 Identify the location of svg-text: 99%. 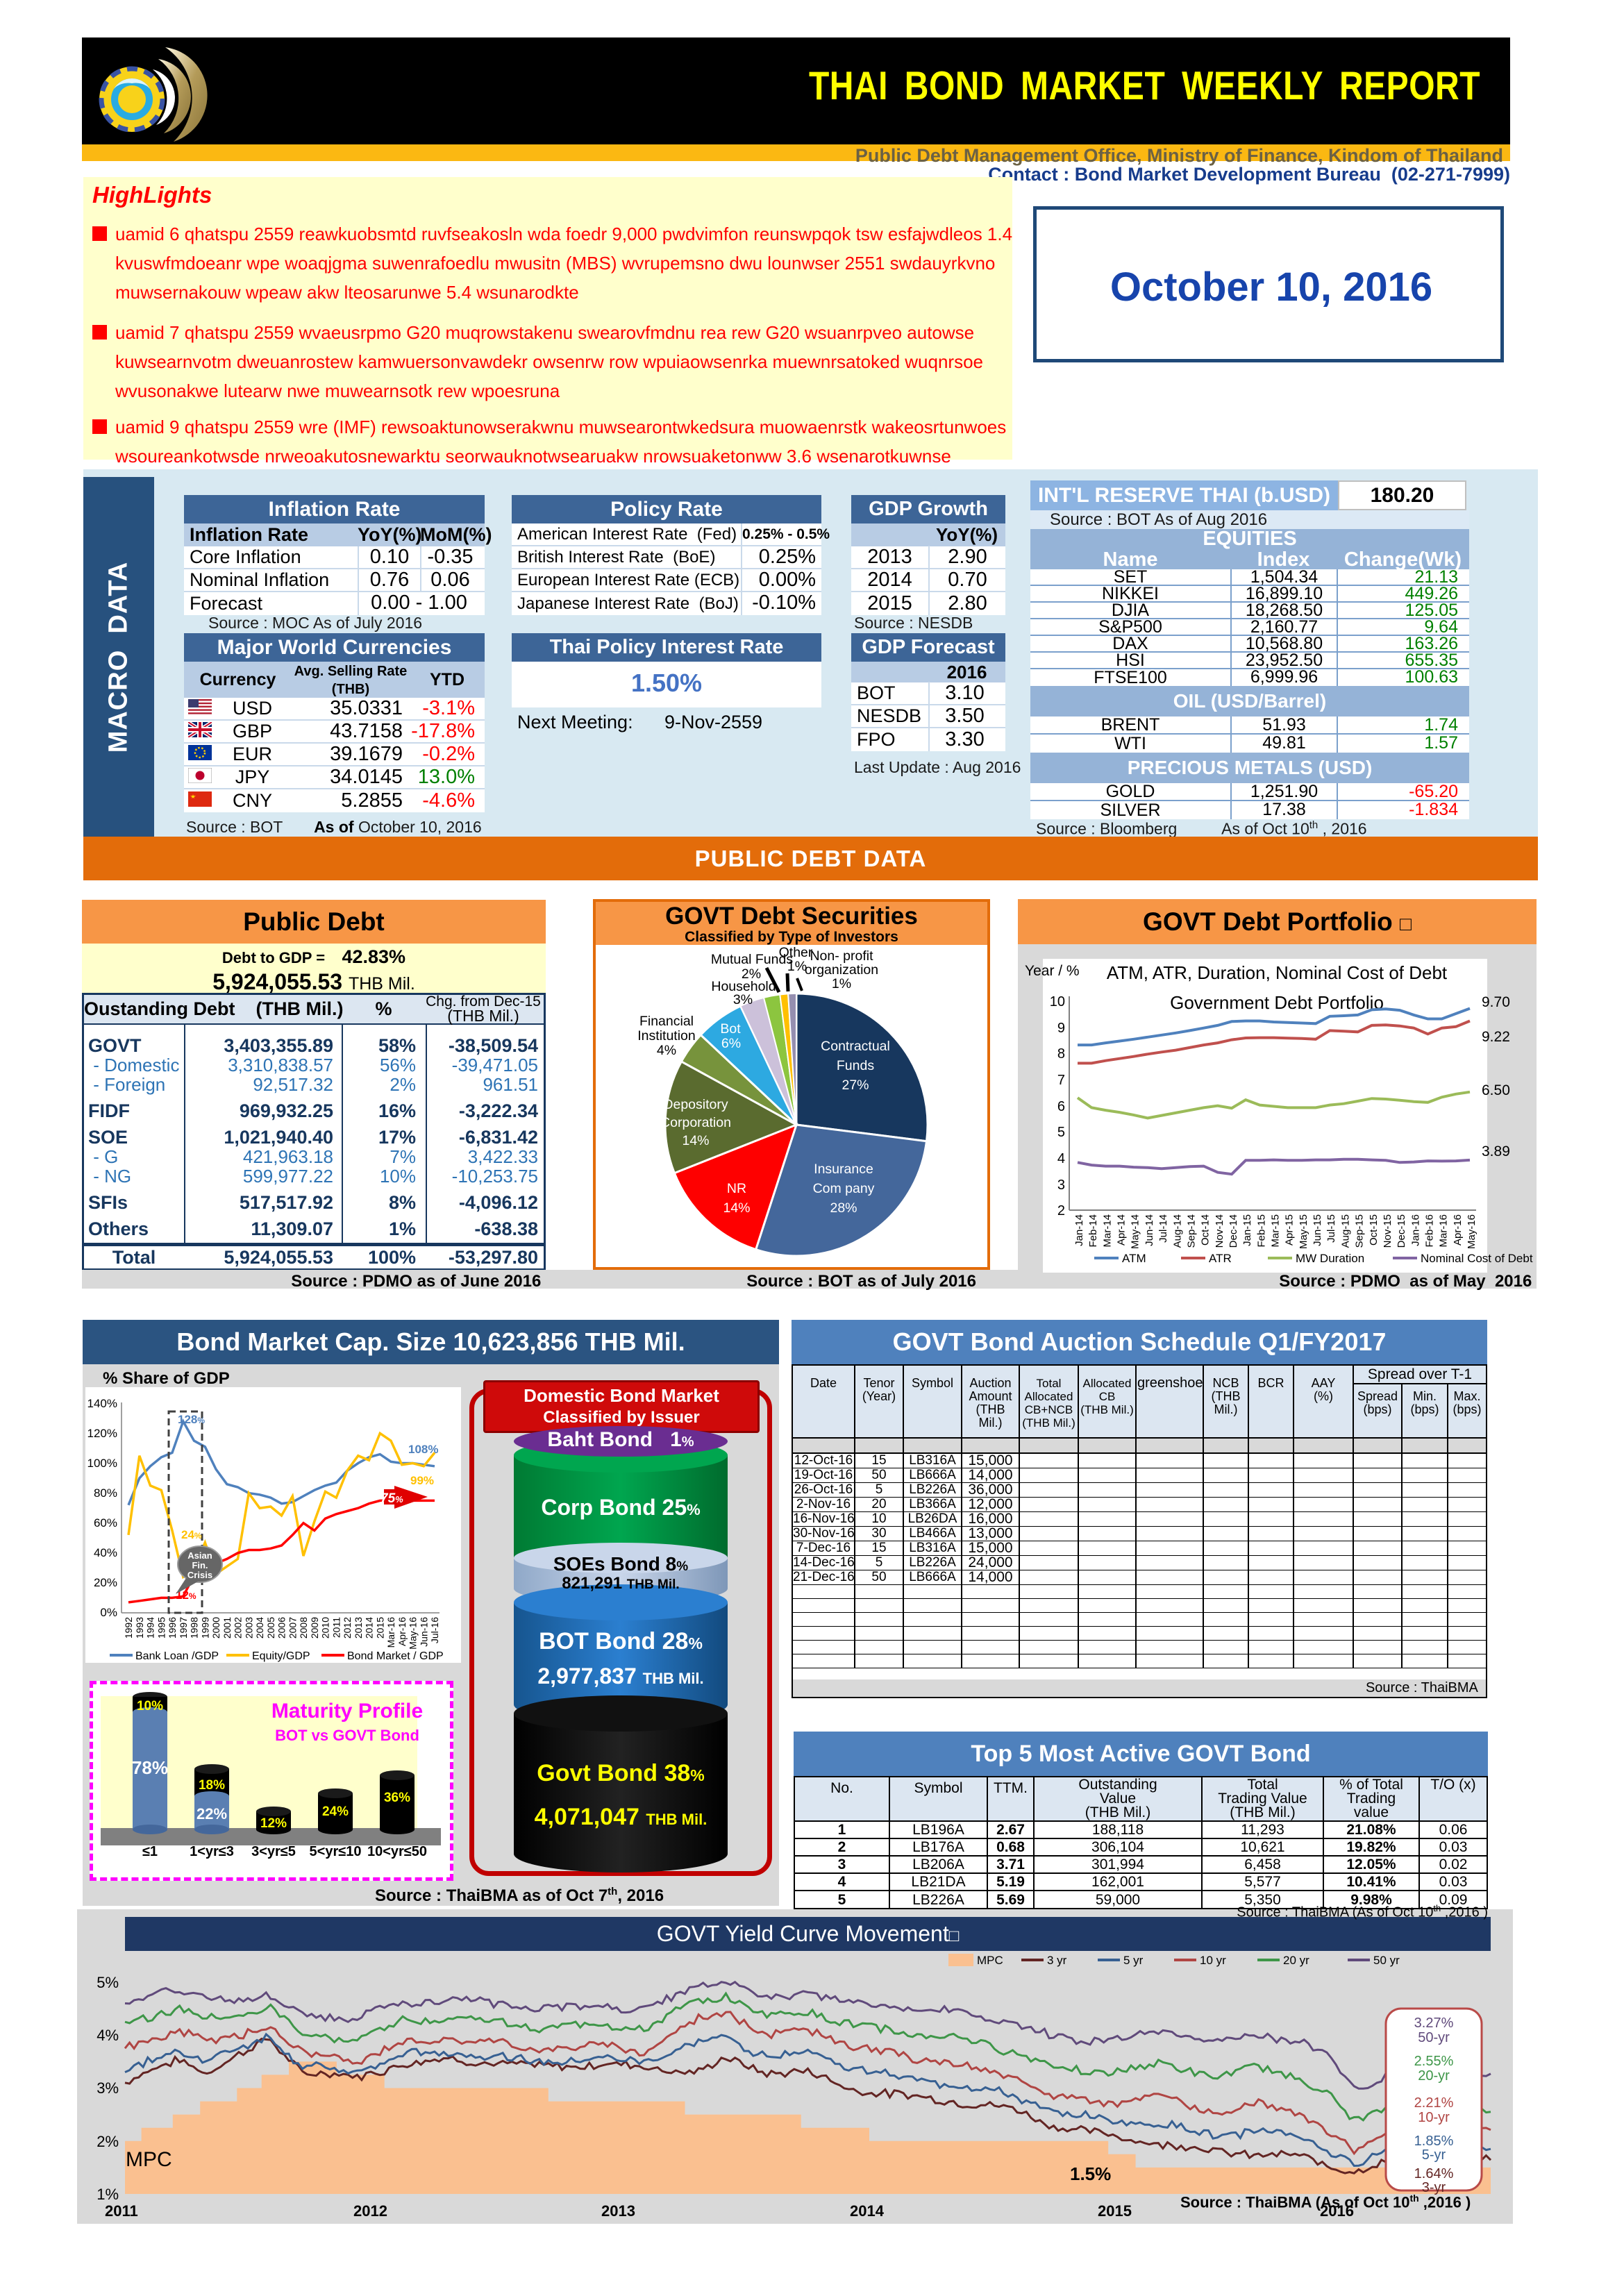
(422, 1480).